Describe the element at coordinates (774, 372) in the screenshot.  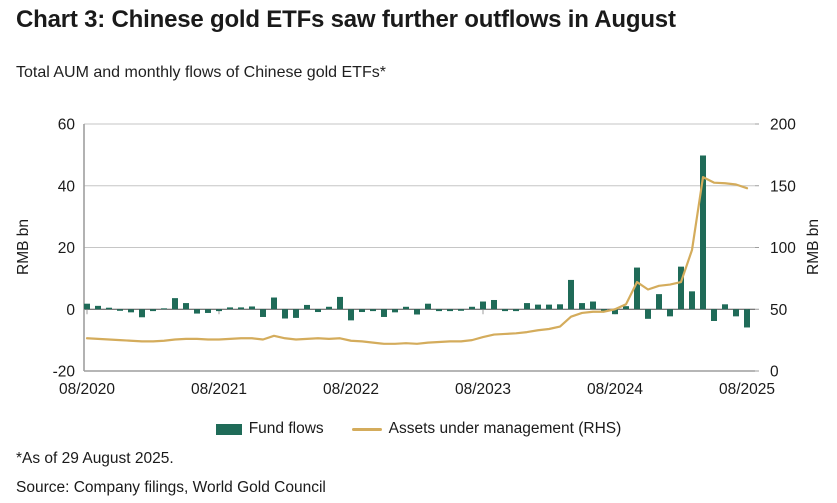
I see `right-axis-tick-label: 0` at that location.